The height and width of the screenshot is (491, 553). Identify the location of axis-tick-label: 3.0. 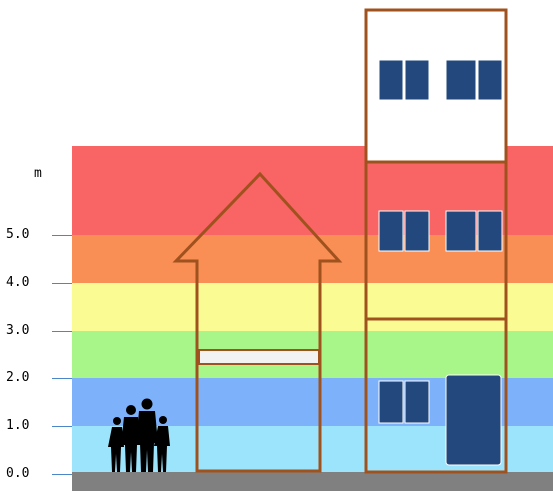
(18, 330).